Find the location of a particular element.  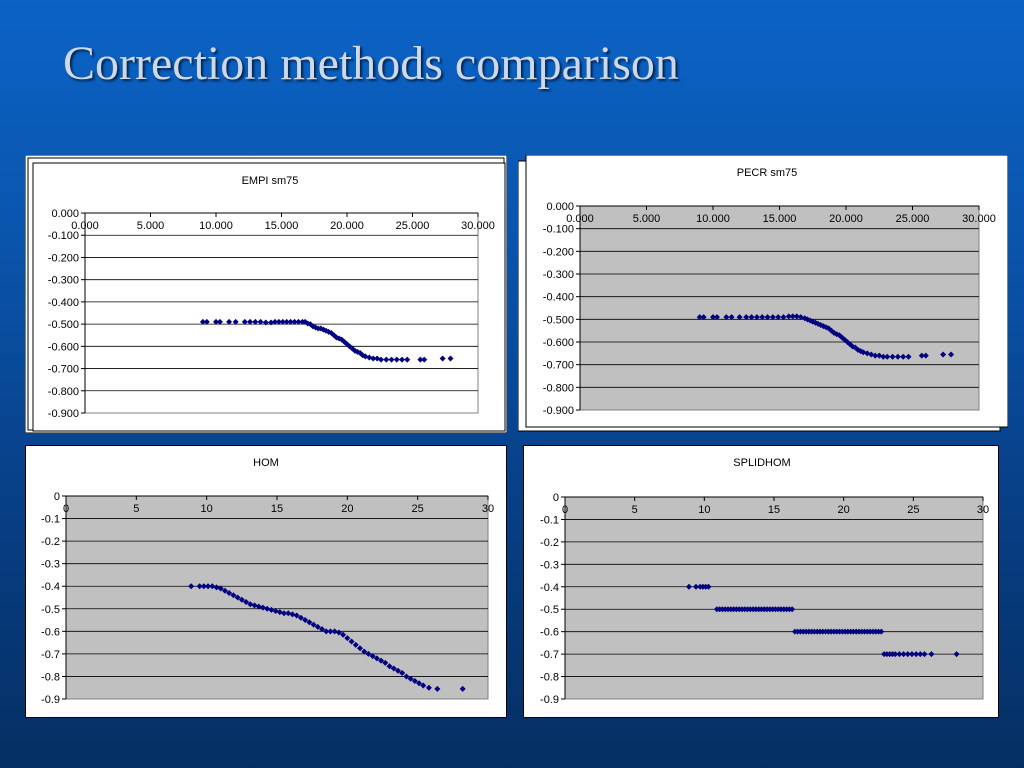

y-tick-label: -0.200 is located at coordinates (63, 258).